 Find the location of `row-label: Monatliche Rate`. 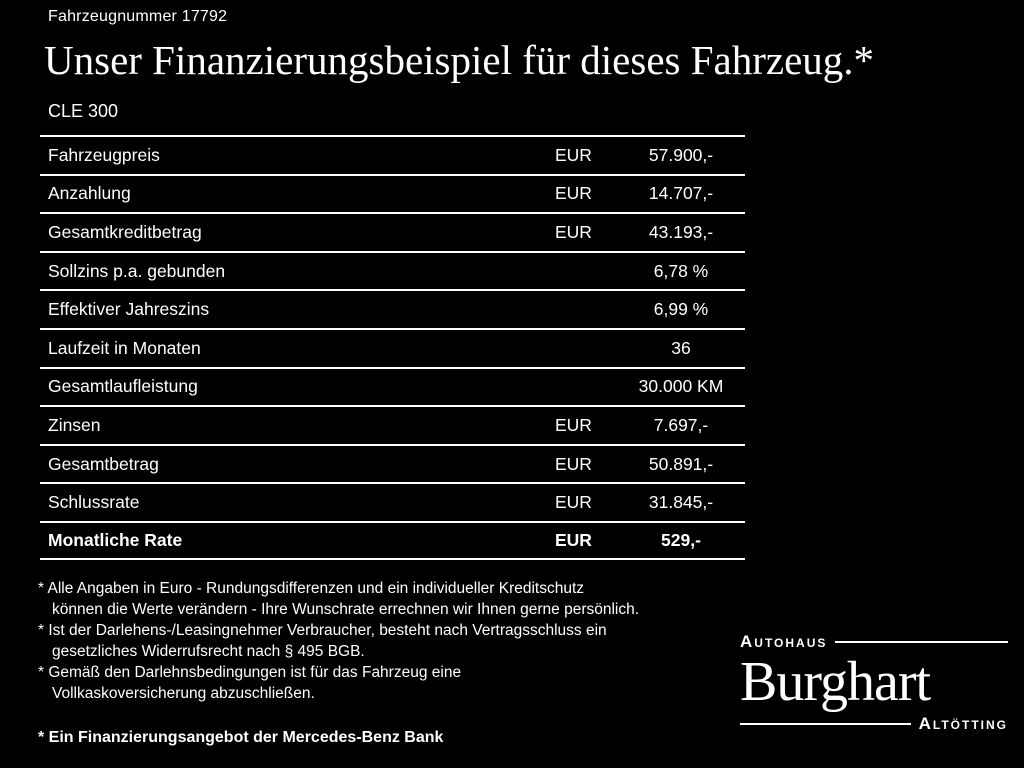

row-label: Monatliche Rate is located at coordinates (115, 539).